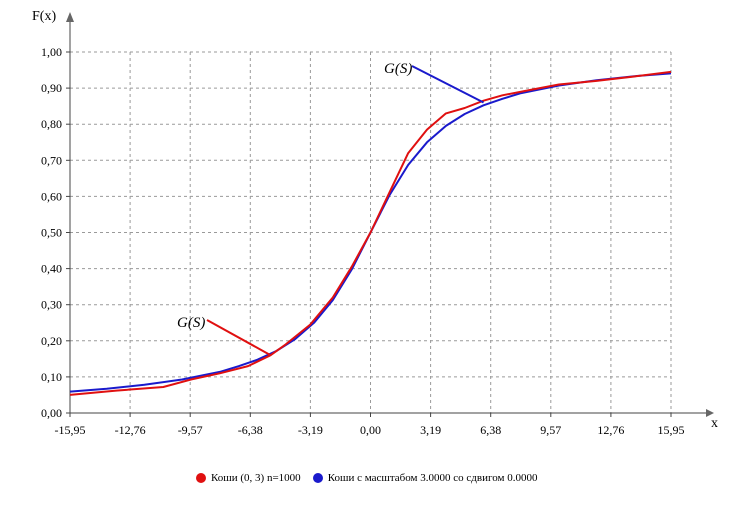 This screenshot has width=741, height=522. I want to click on annotation-pointer-sample, so click(239, 338).